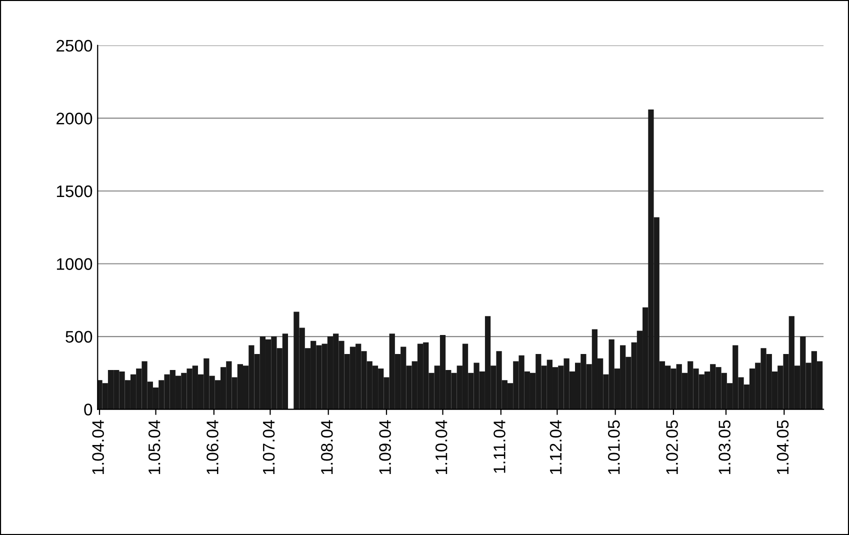 This screenshot has width=849, height=535. What do you see at coordinates (614, 447) in the screenshot?
I see `x-tick-label: 1.01.05` at bounding box center [614, 447].